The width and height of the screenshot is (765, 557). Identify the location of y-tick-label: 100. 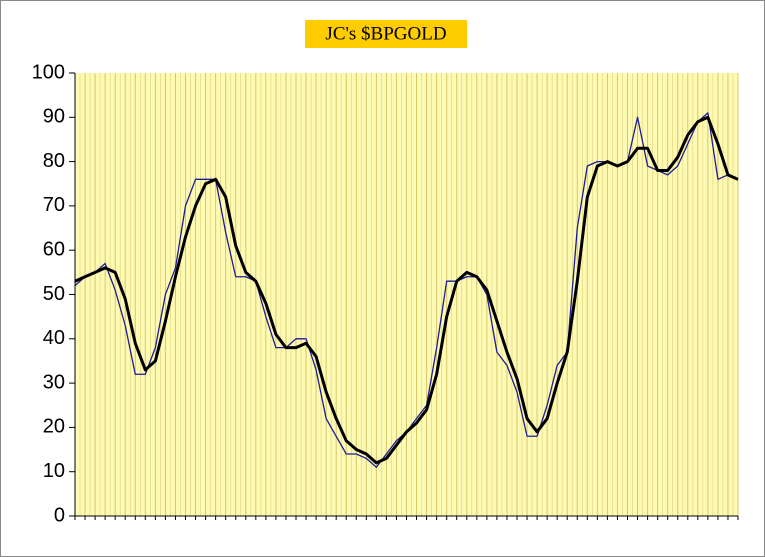
(48, 72).